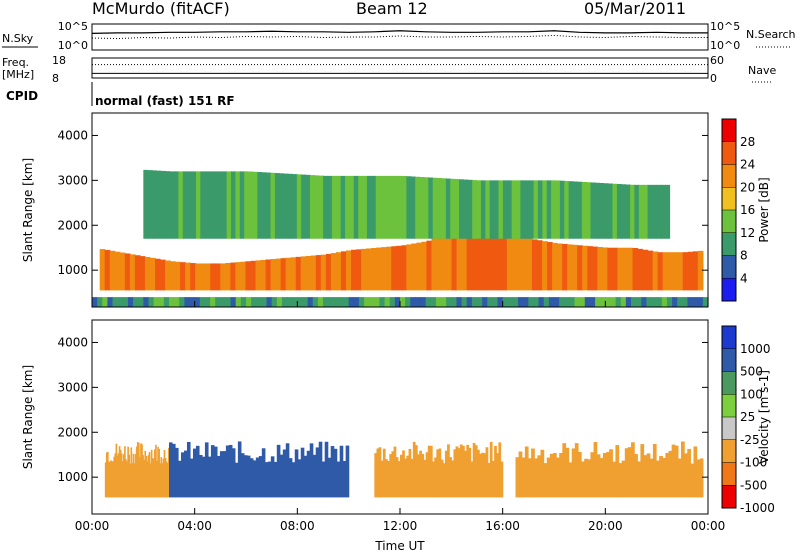 This screenshot has width=800, height=554. Describe the element at coordinates (717, 60) in the screenshot. I see `nave-right-tick-top: 60` at that location.